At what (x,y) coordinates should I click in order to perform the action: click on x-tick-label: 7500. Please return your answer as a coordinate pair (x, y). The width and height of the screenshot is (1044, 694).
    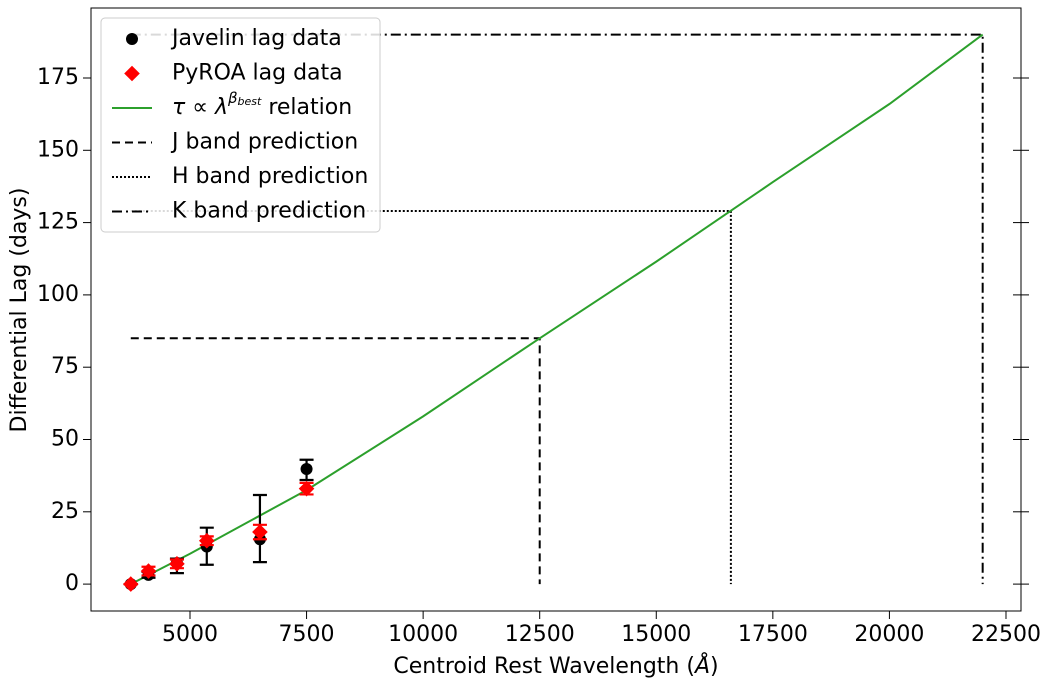
    Looking at the image, I should click on (307, 634).